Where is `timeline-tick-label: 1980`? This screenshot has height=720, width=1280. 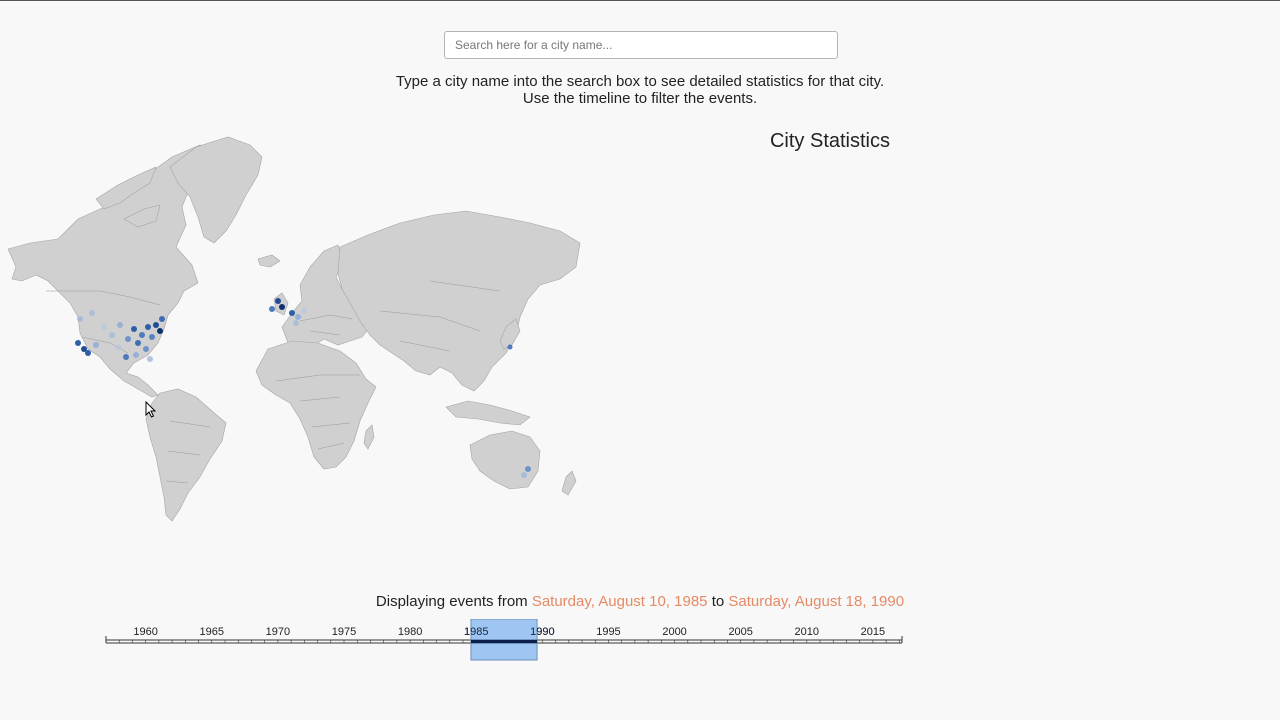 timeline-tick-label: 1980 is located at coordinates (410, 632).